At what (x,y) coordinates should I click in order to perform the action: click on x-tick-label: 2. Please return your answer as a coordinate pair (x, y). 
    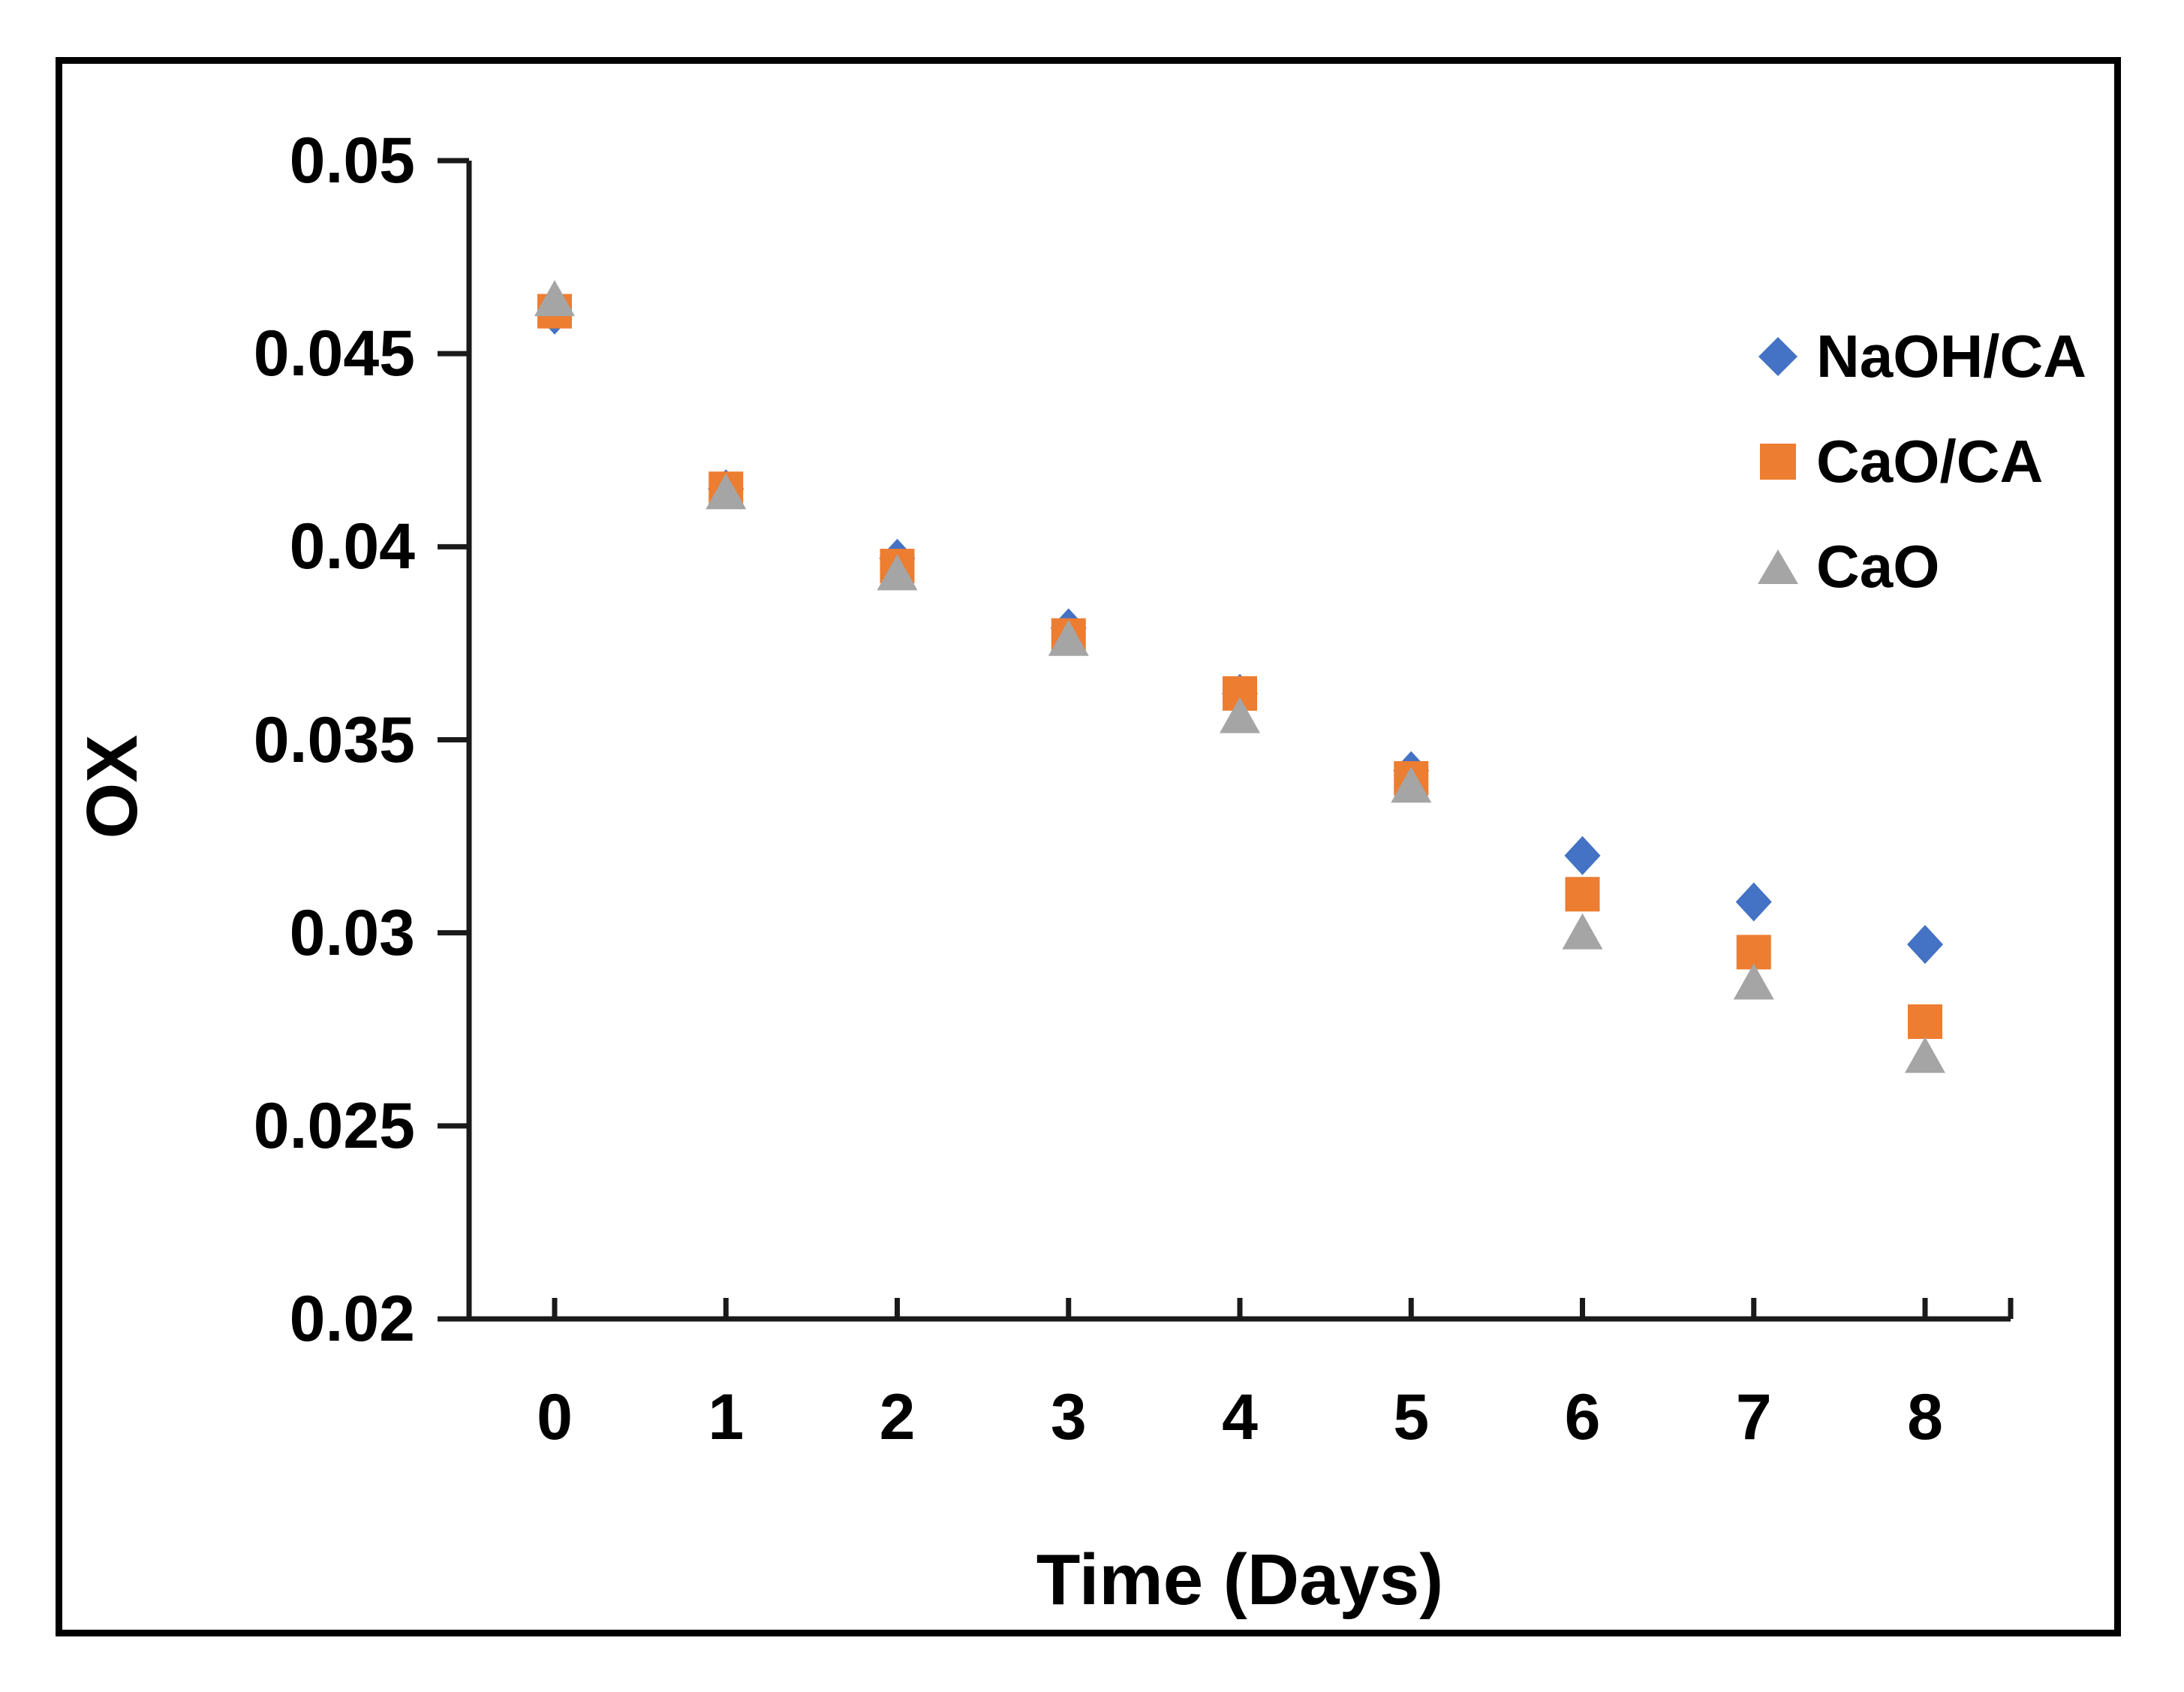
    Looking at the image, I should click on (897, 1417).